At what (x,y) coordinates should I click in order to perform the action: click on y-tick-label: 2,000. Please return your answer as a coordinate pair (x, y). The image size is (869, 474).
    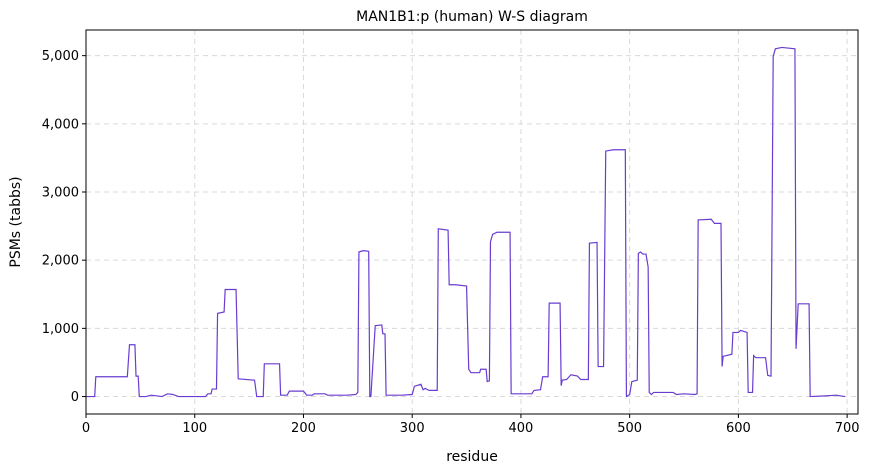
    Looking at the image, I should click on (60, 261).